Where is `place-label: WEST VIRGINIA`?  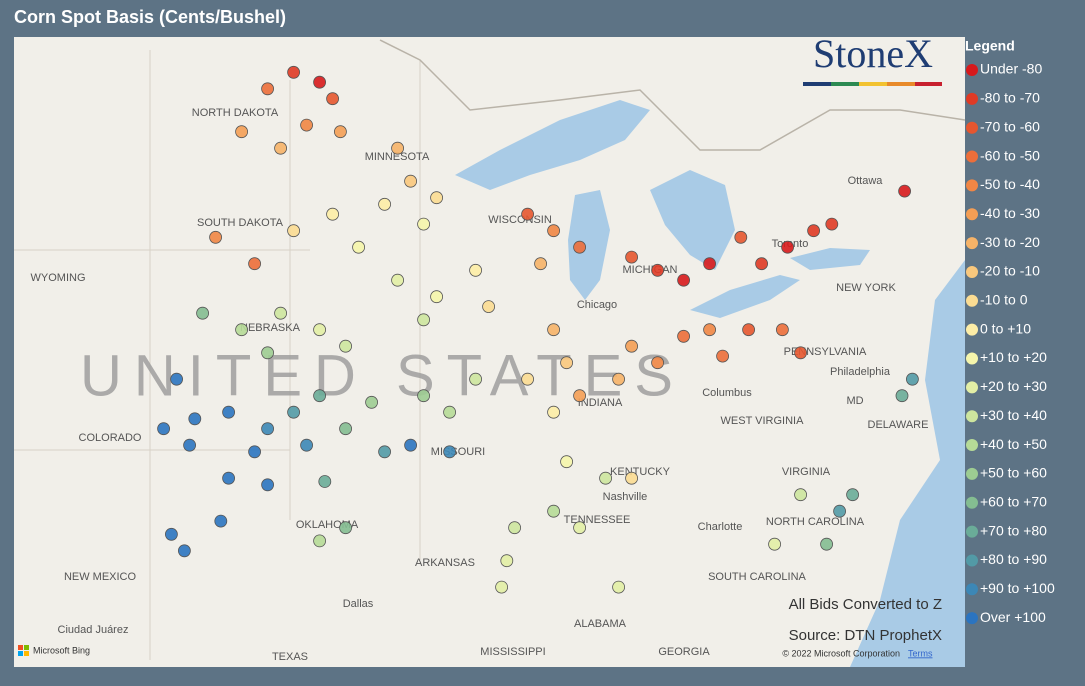
place-label: WEST VIRGINIA is located at coordinates (763, 421).